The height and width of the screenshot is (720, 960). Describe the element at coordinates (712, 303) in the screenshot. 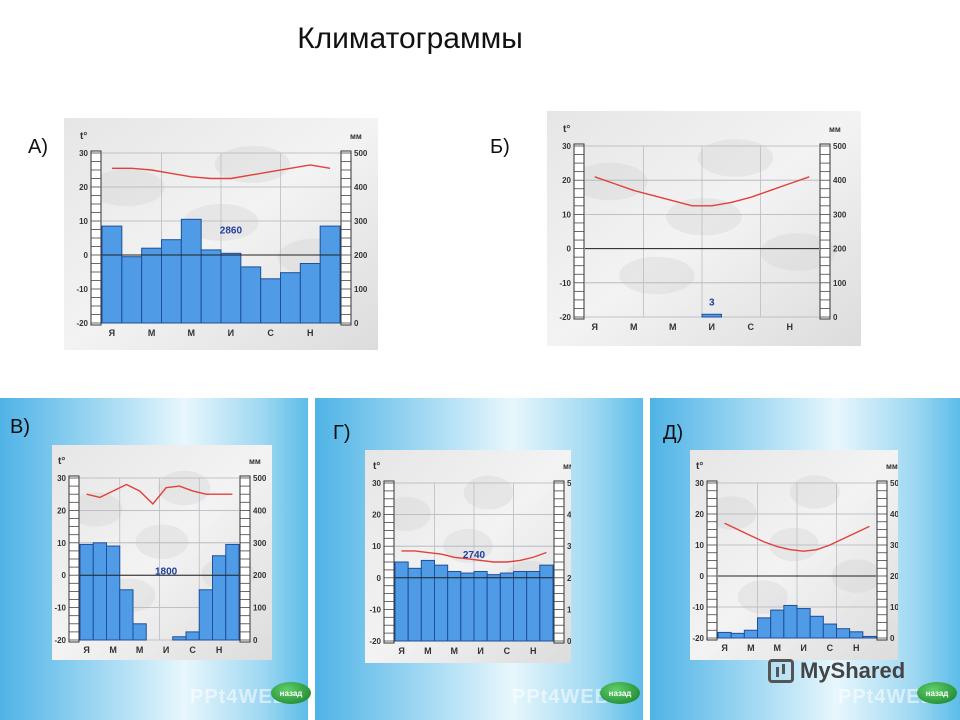

I see `annual-precipitation-total: 3` at that location.